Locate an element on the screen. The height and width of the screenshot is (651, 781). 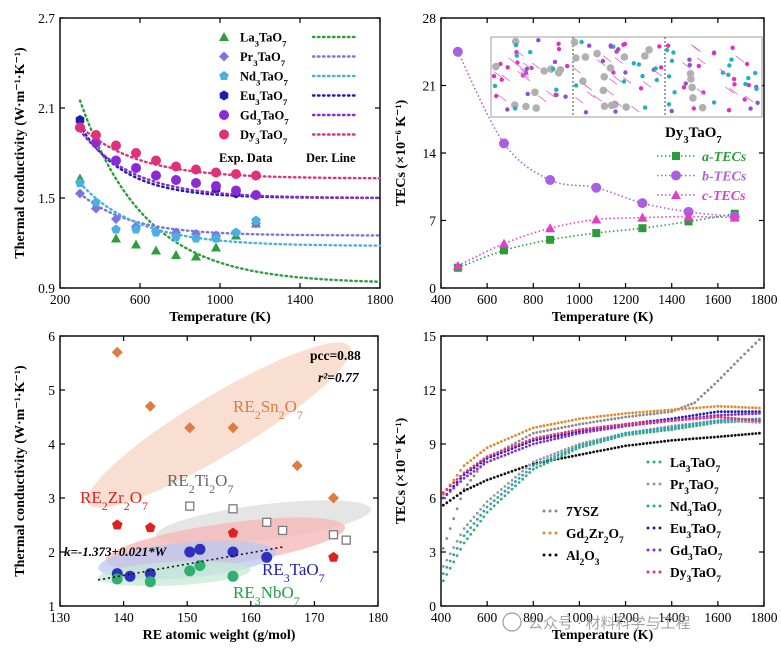
x-tick-label: 200 is located at coordinates (60, 299).